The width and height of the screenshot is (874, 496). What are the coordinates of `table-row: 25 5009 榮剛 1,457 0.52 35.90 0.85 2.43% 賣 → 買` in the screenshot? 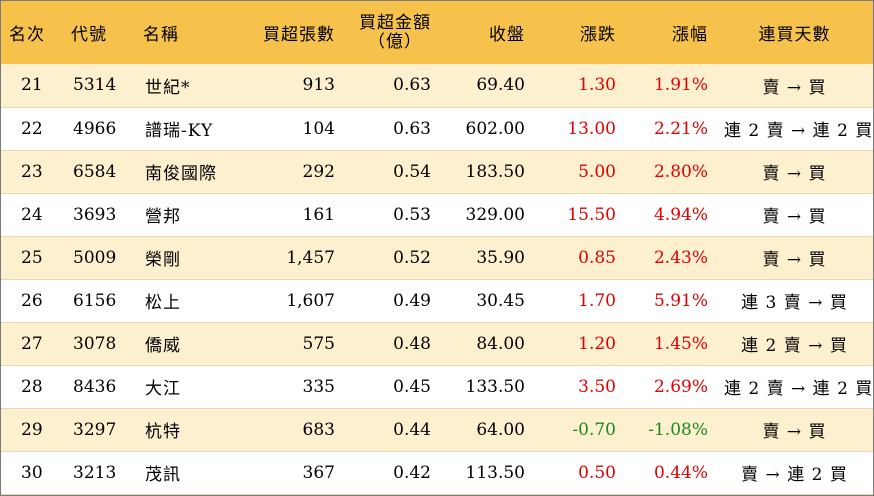 It's located at (437, 258).